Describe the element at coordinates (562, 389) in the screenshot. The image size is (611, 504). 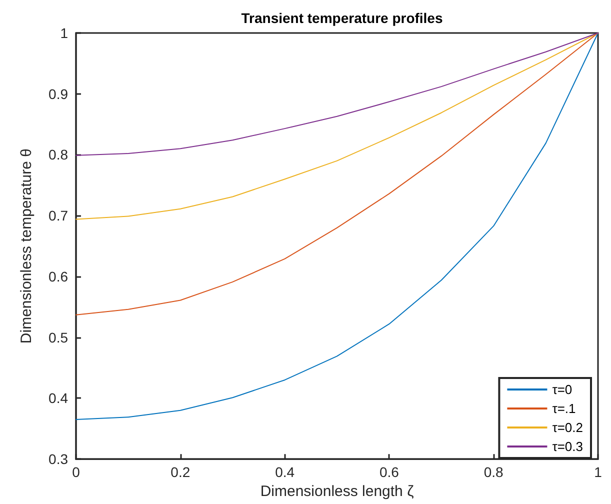
I see `legend-label: τ=0` at that location.